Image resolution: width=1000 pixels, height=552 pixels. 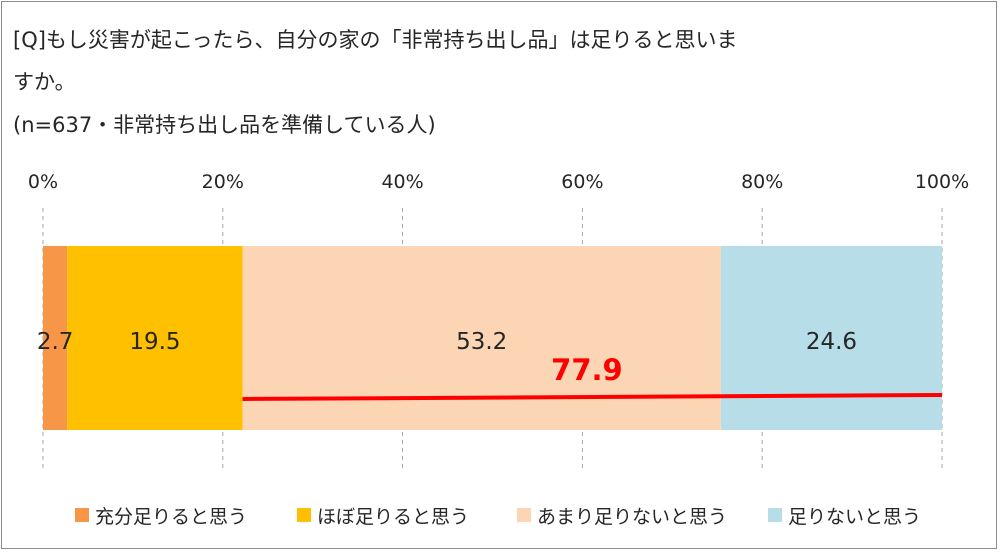 What do you see at coordinates (582, 182) in the screenshot?
I see `x-tick-label: 60%` at bounding box center [582, 182].